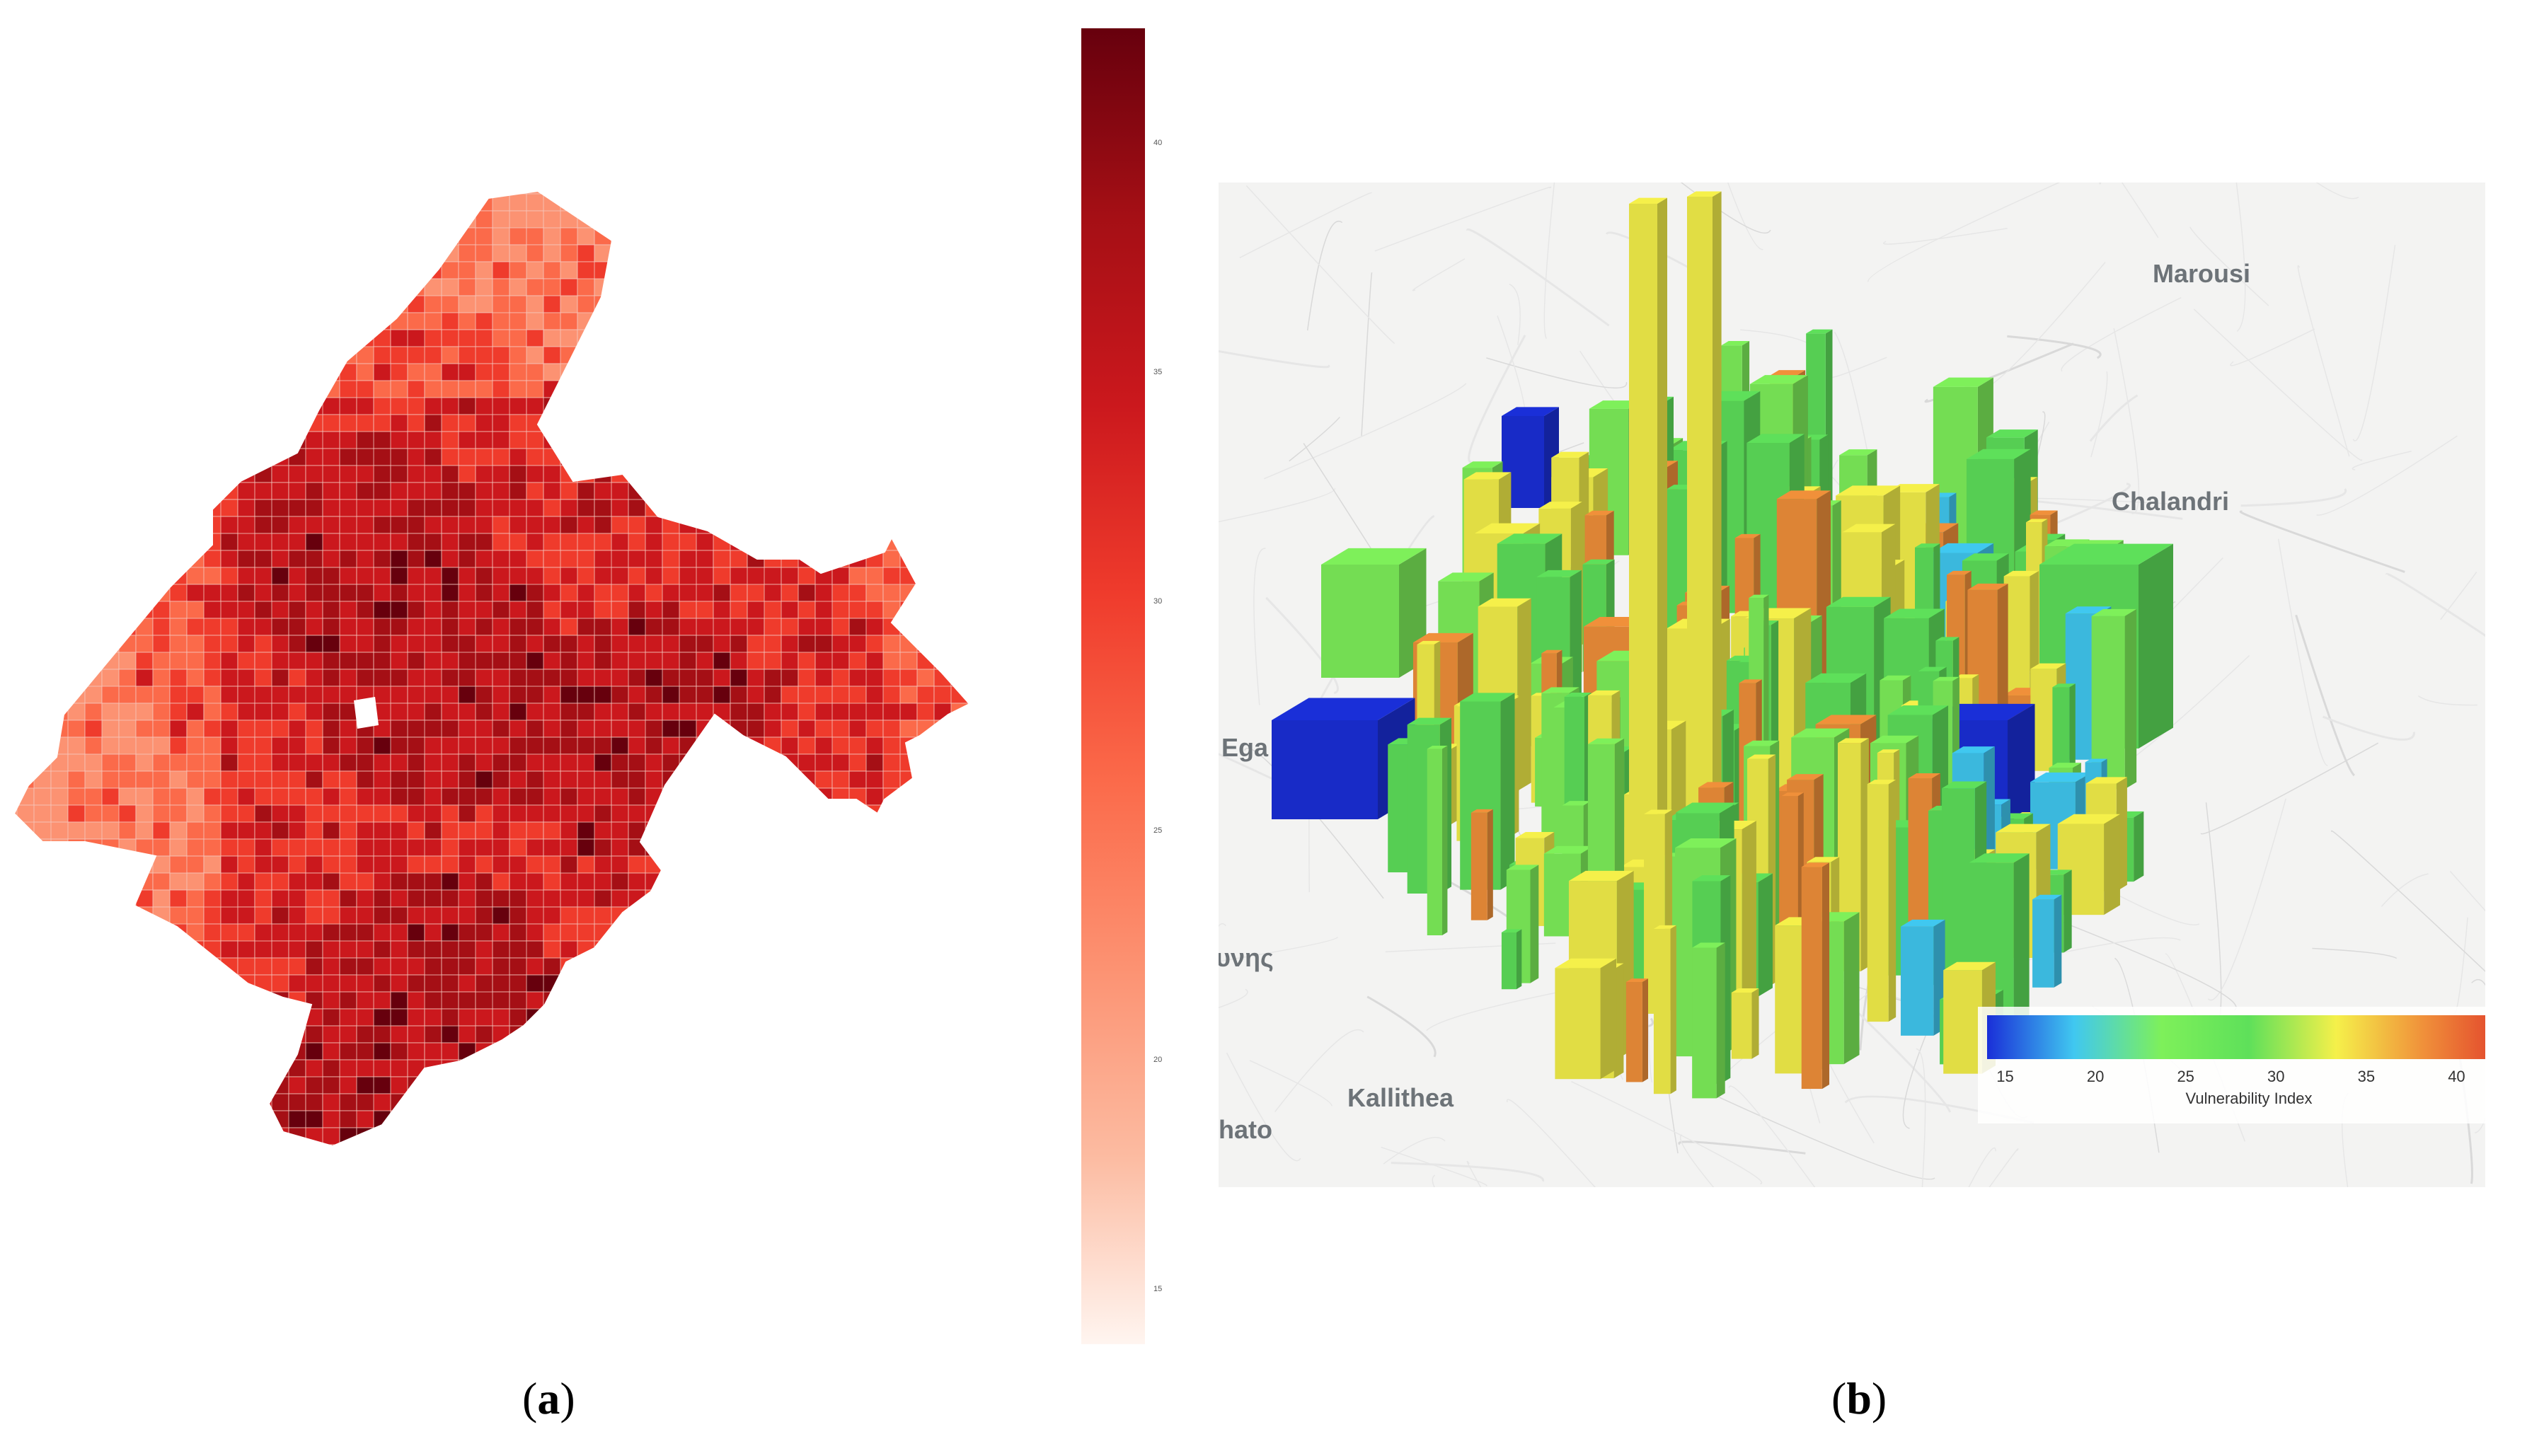 This screenshot has height=1456, width=2544. Describe the element at coordinates (2366, 1076) in the screenshot. I see `legend-tick: 35` at that location.